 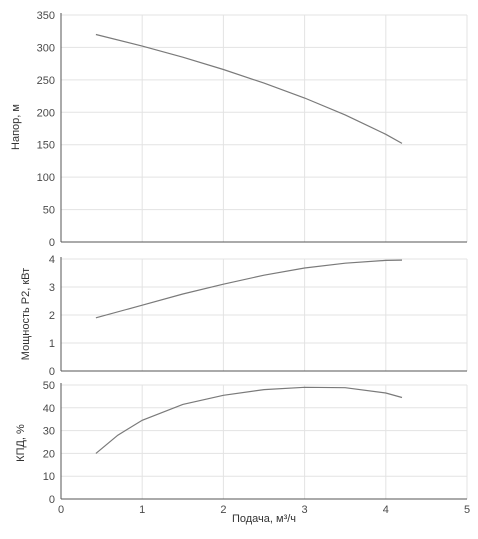 I want to click on power-axis-label: Мощность Р2, кВт, so click(x=26, y=314).